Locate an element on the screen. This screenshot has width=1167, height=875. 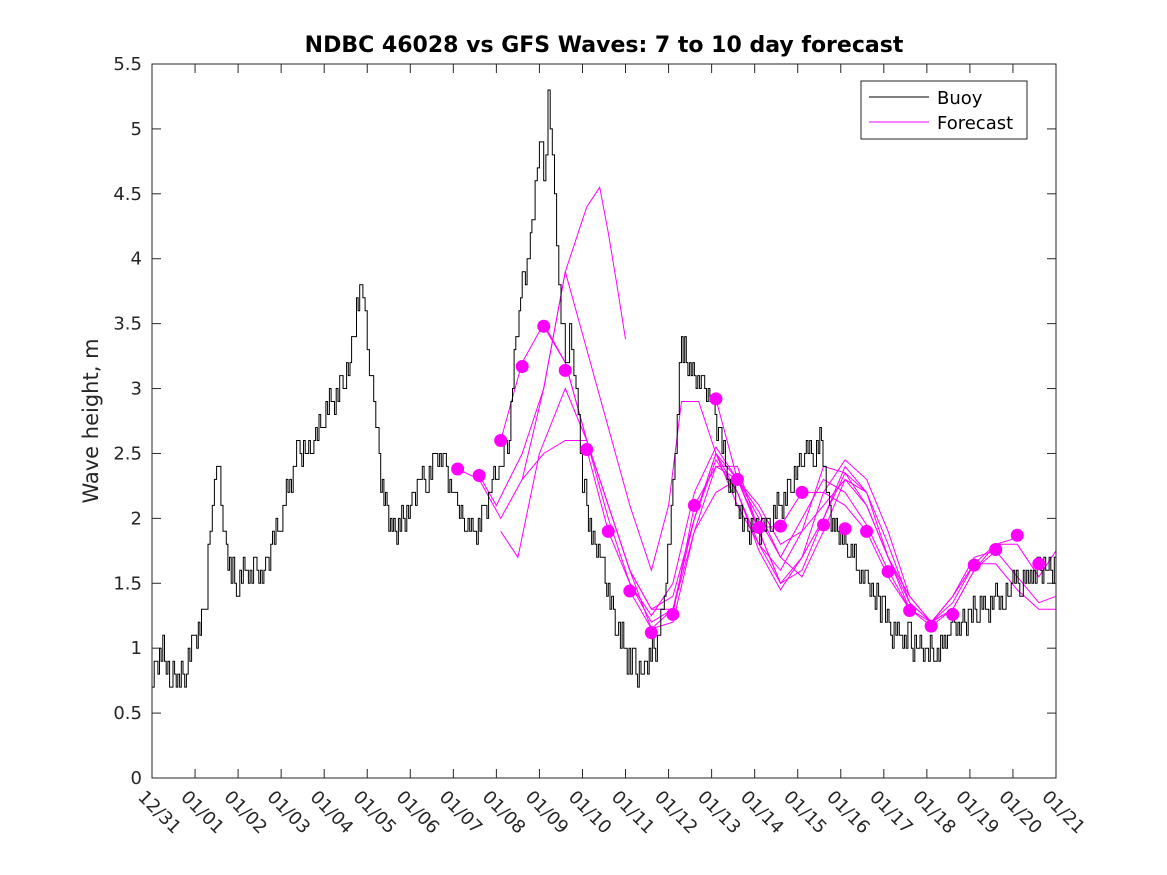
y-tick-label: 0.5 is located at coordinates (127, 713).